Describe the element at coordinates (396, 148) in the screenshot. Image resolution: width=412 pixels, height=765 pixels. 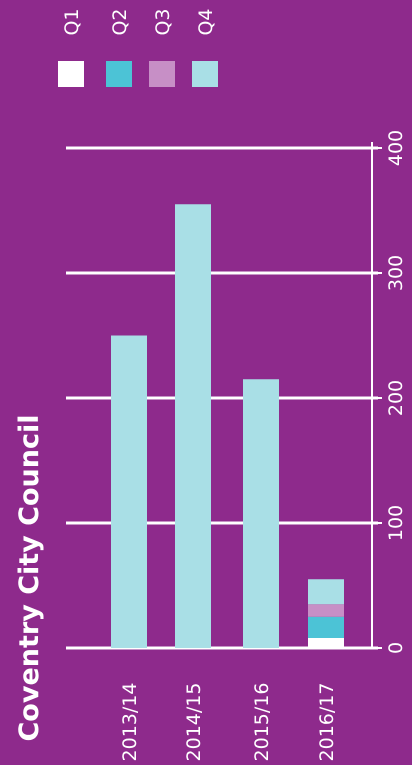
I see `y-tick-label-400: 400` at that location.